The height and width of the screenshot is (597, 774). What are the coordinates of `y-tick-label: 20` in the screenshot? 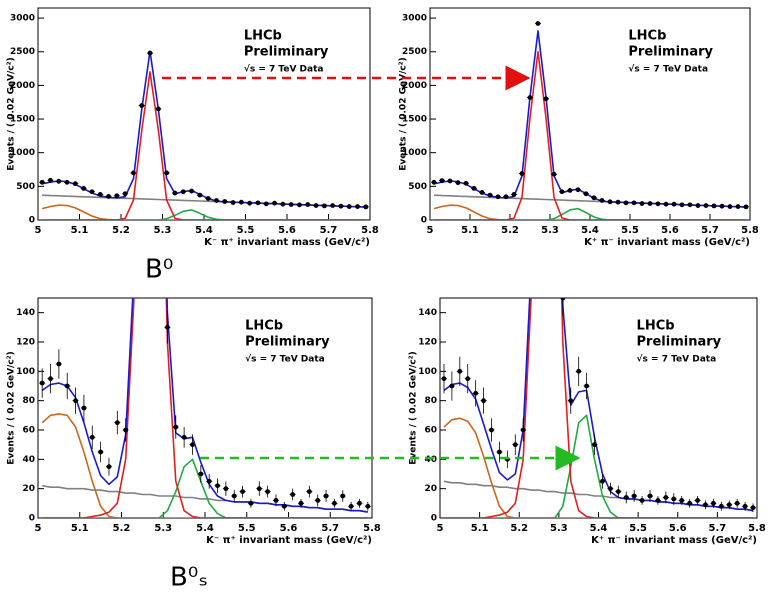 It's located at (28, 489).